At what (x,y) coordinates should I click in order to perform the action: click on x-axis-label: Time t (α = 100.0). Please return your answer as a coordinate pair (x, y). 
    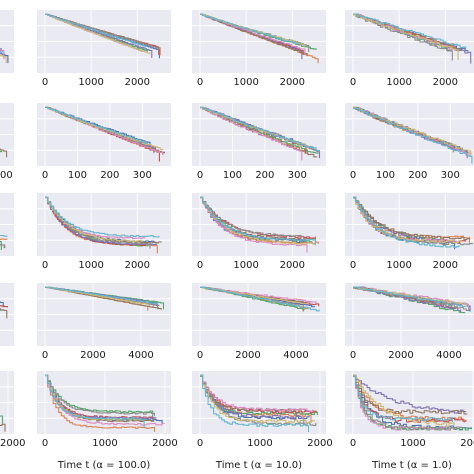
    Looking at the image, I should click on (104, 465).